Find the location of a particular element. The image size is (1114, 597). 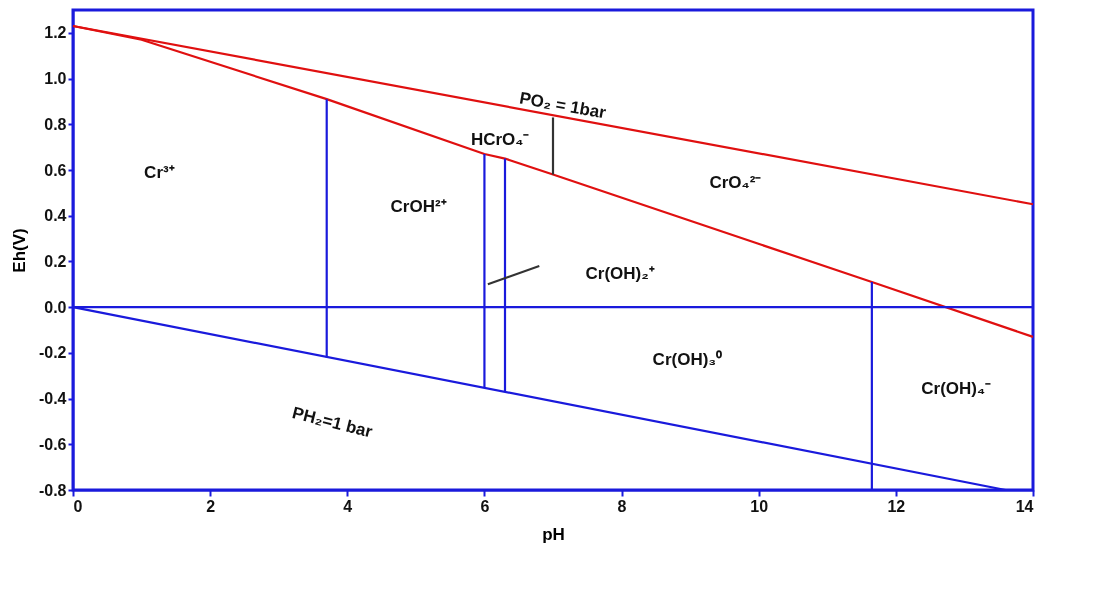

annotation: PO₂ = 1bar is located at coordinates (563, 105).